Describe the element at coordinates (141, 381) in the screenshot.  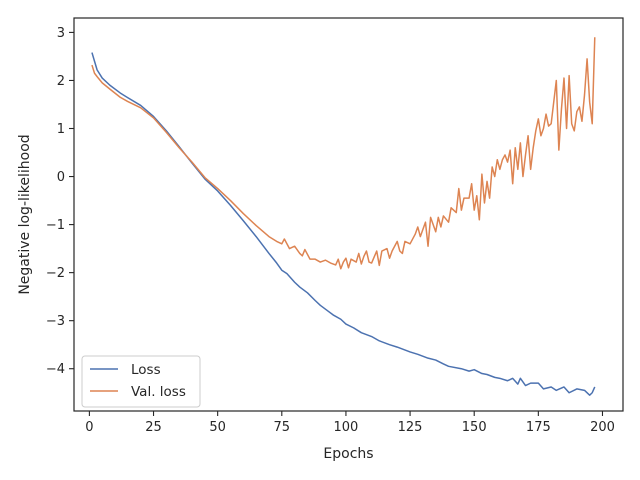
I see `legend: Loss Val. loss` at that location.